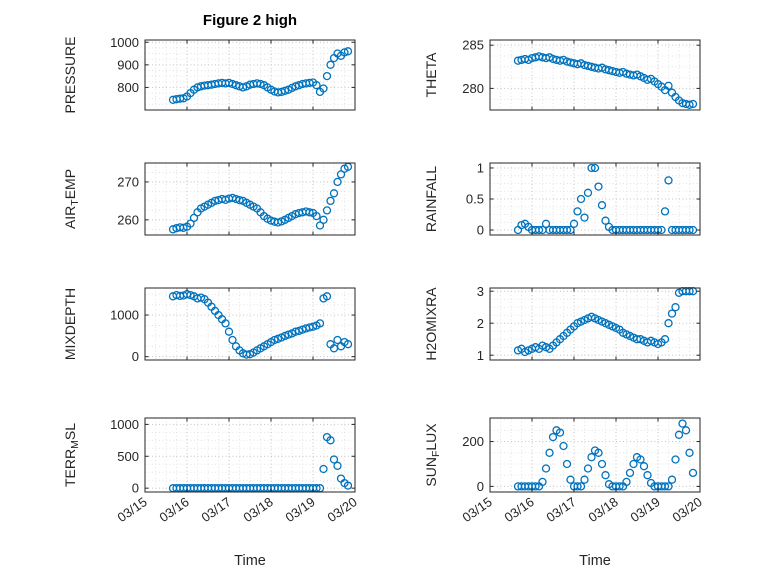  What do you see at coordinates (432, 455) in the screenshot?
I see `ylabel-sun-flux: SUNFLUX` at bounding box center [432, 455].